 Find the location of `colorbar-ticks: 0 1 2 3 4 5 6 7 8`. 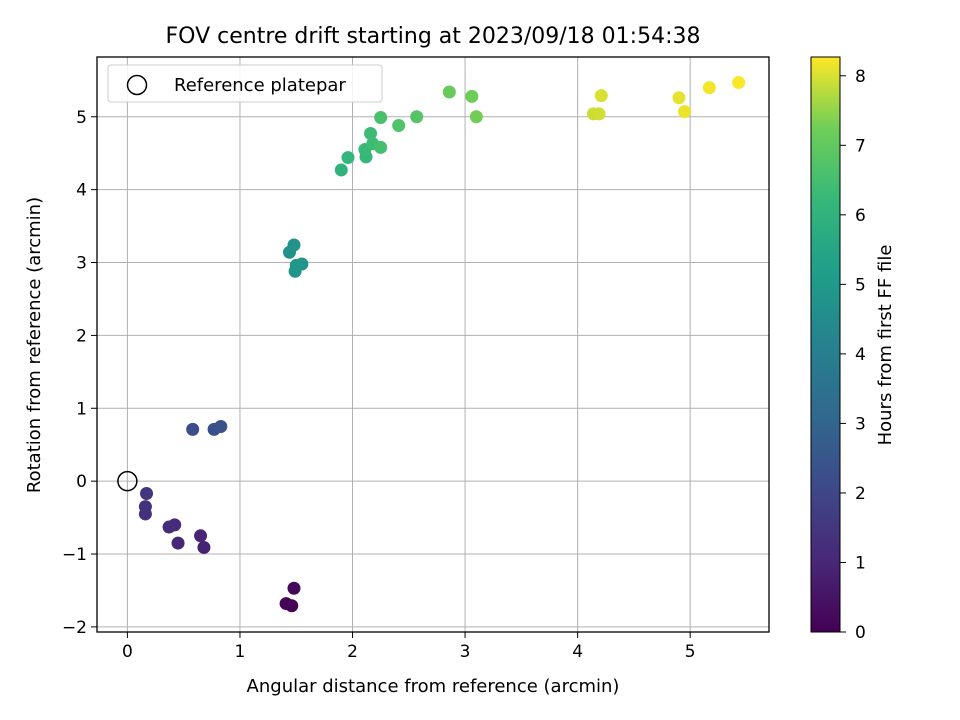

colorbar-ticks: 0 1 2 3 4 5 6 7 8 is located at coordinates (853, 355).